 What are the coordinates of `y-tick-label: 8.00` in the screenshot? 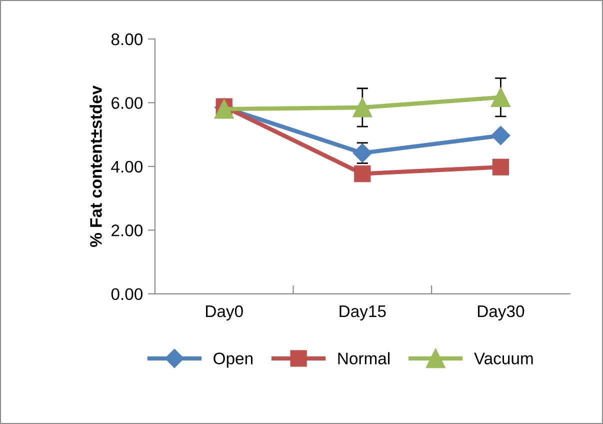 It's located at (127, 39).